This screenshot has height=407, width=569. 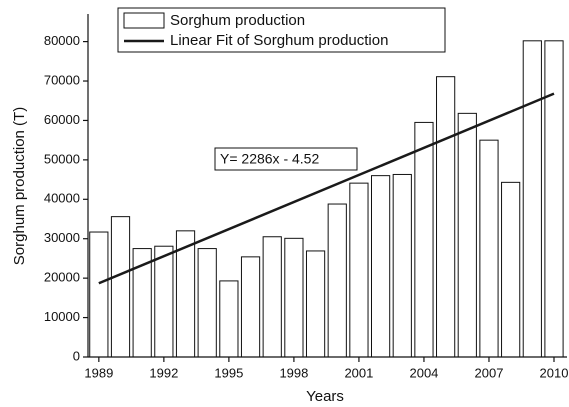 What do you see at coordinates (62, 316) in the screenshot?
I see `y-tick-label: 10000` at bounding box center [62, 316].